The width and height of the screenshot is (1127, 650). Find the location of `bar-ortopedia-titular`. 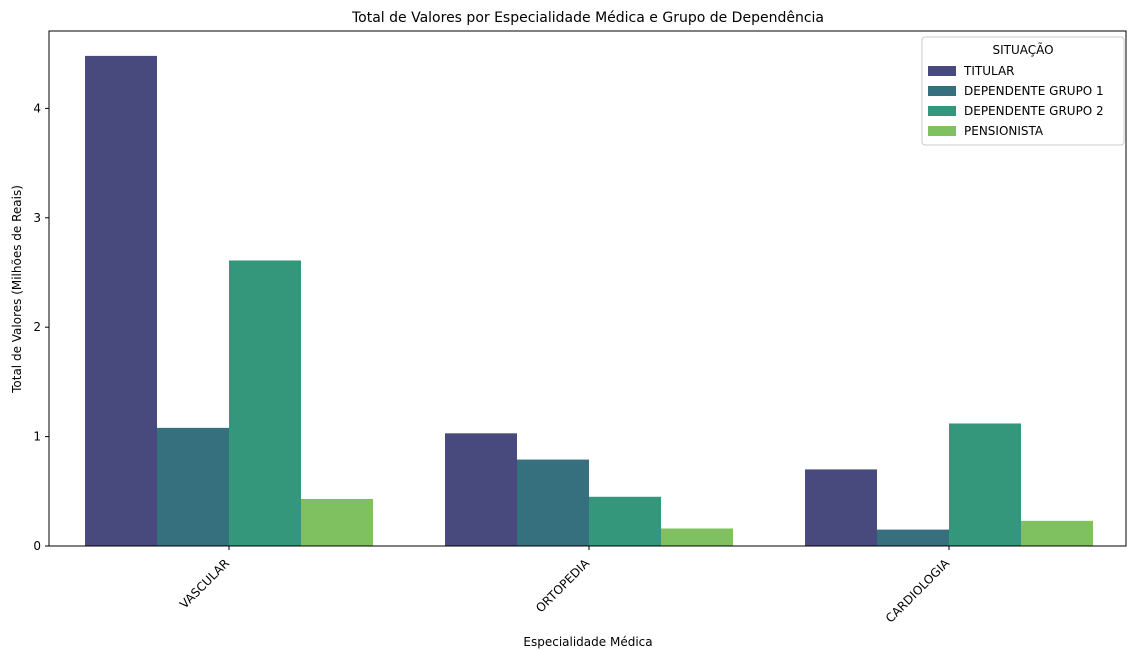

bar-ortopedia-titular is located at coordinates (481, 489).